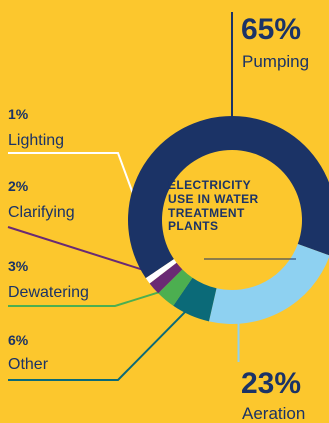 The image size is (329, 423). What do you see at coordinates (36, 140) in the screenshot?
I see `lighting-label: Lighting` at bounding box center [36, 140].